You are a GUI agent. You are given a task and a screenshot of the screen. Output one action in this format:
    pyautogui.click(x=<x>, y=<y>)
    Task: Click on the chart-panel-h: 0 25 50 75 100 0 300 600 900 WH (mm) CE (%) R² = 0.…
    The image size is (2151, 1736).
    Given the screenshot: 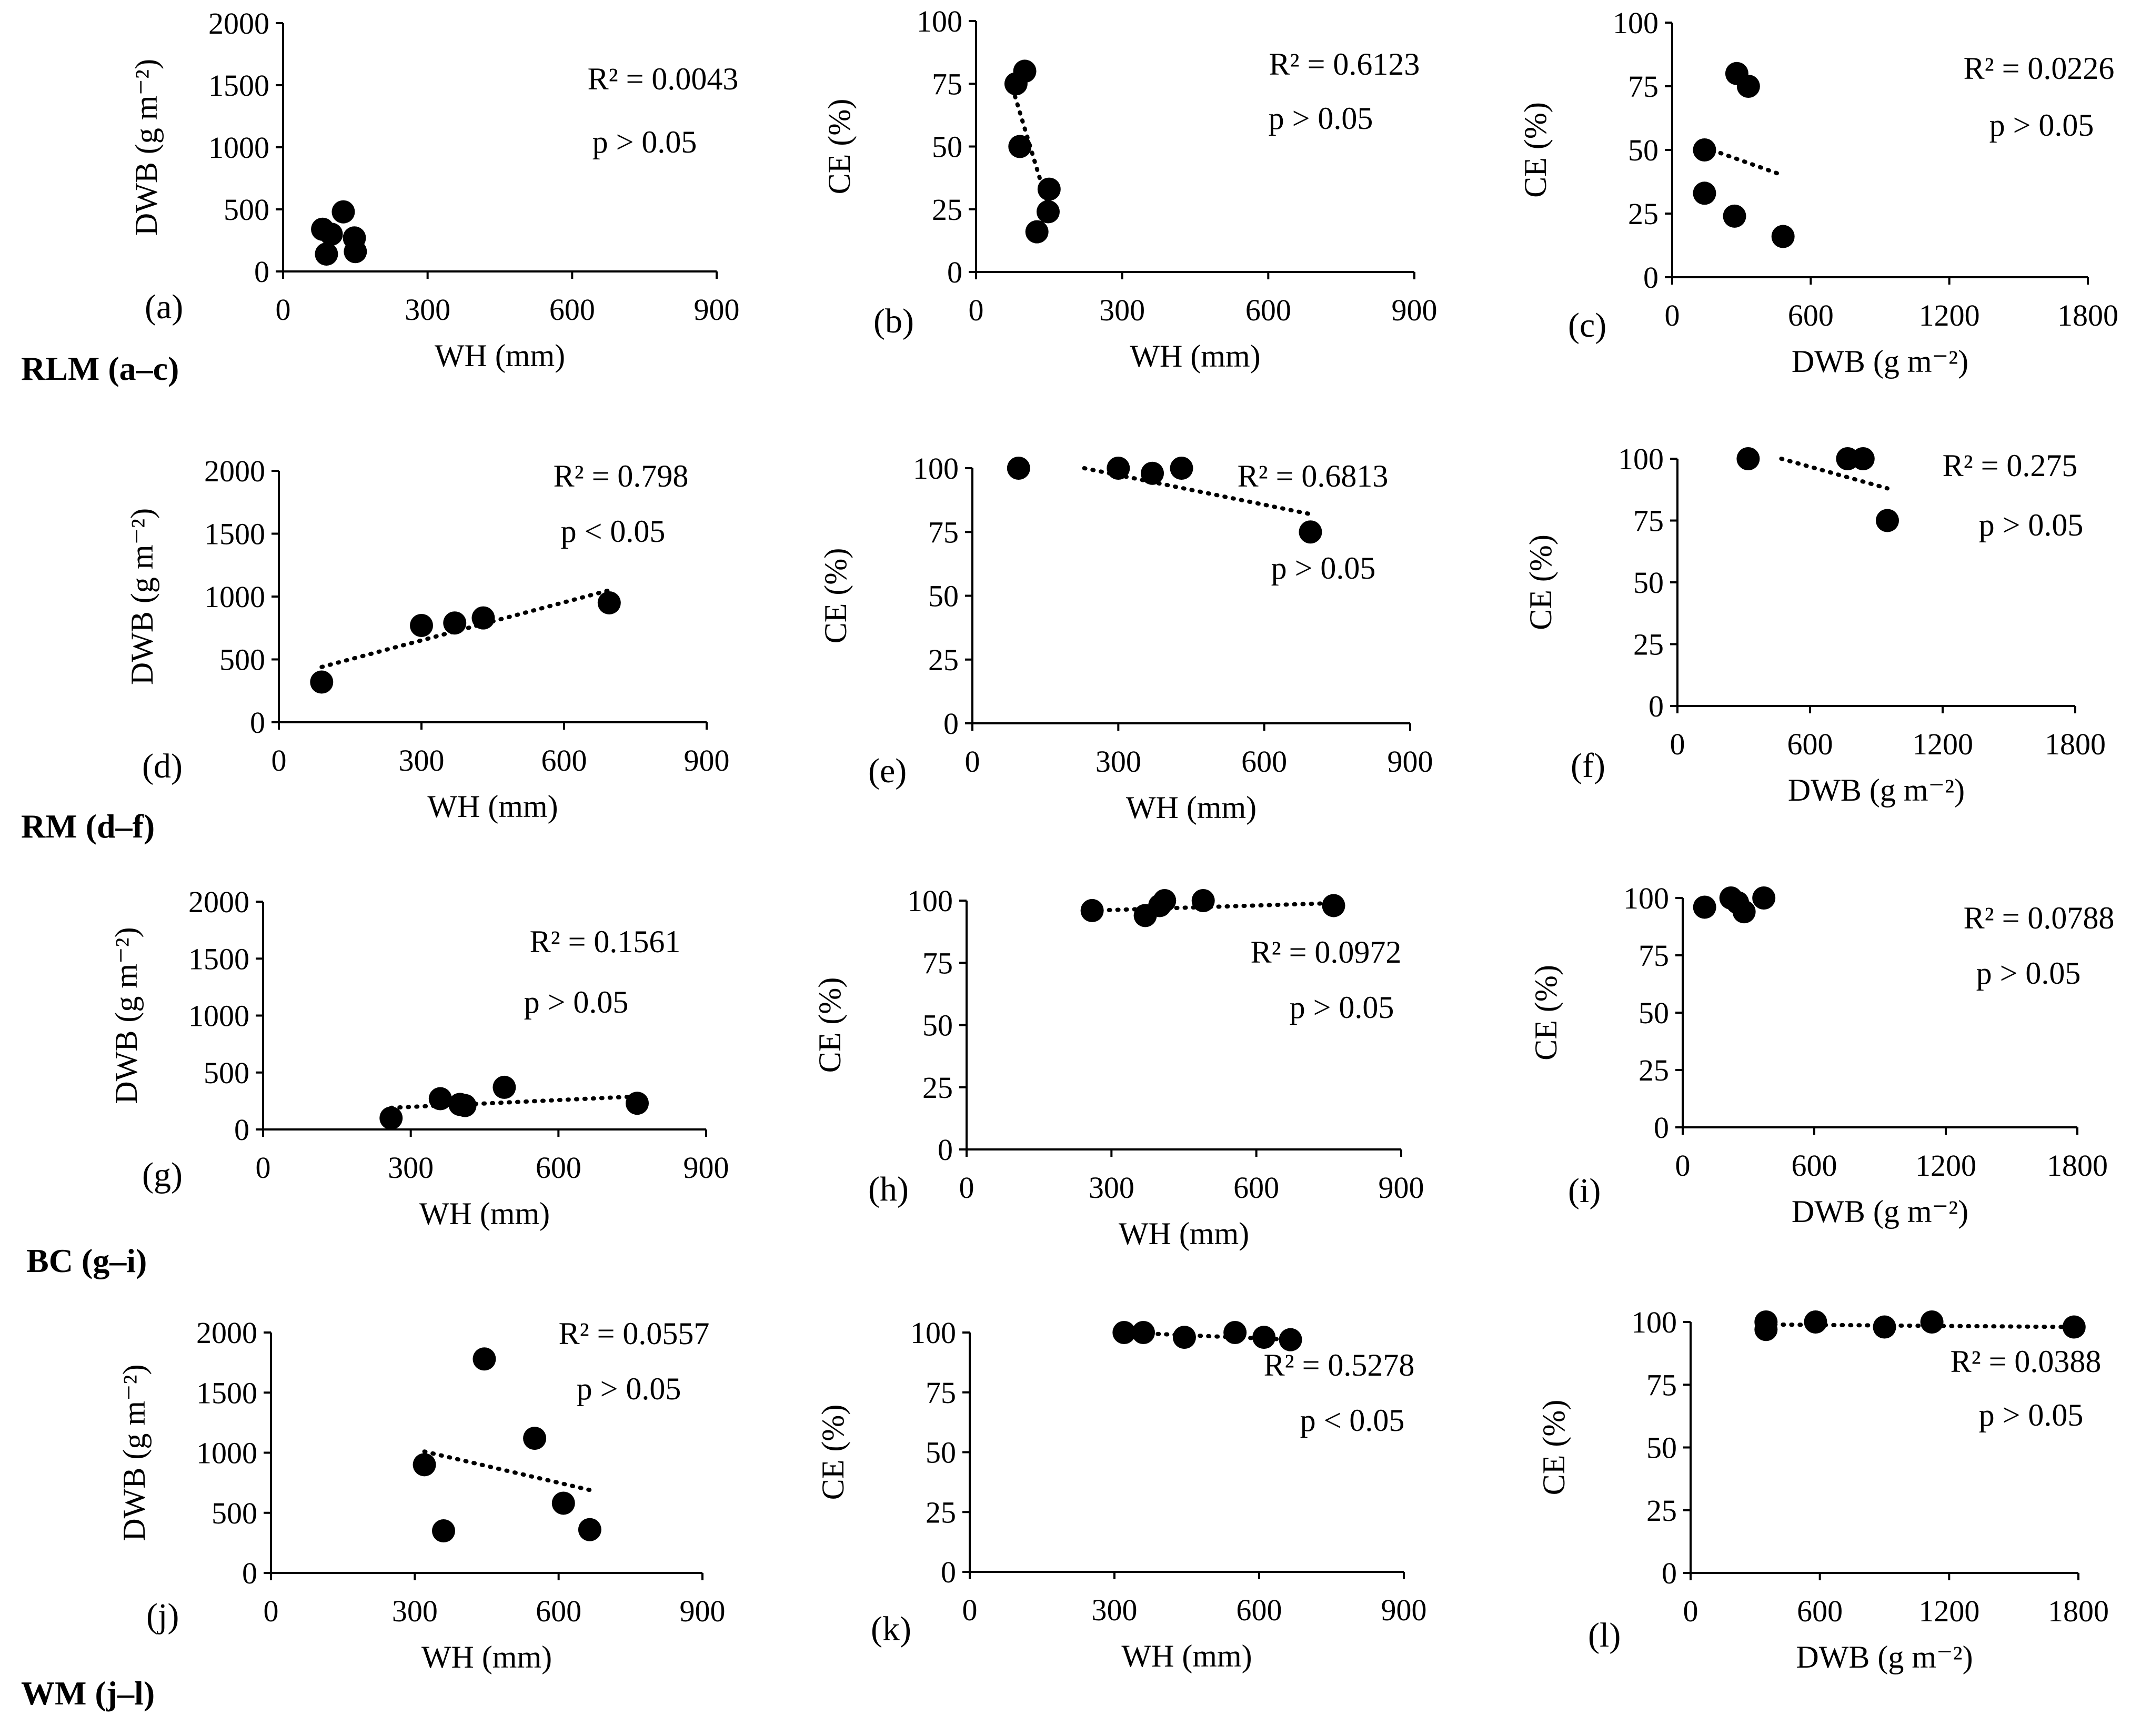 What is the action you would take?
    pyautogui.click(x=1118, y=1067)
    